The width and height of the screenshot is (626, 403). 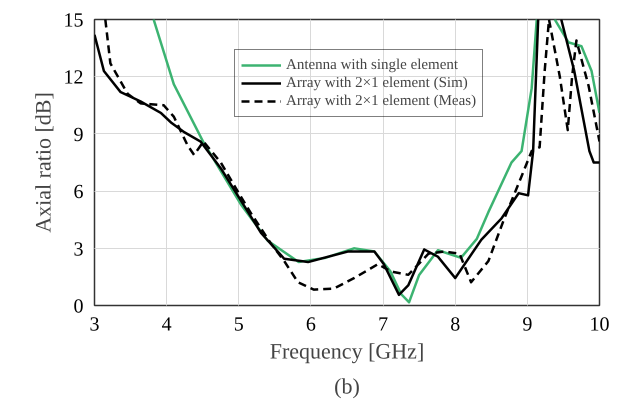 What do you see at coordinates (74, 21) in the screenshot?
I see `y-tick-label: 15` at bounding box center [74, 21].